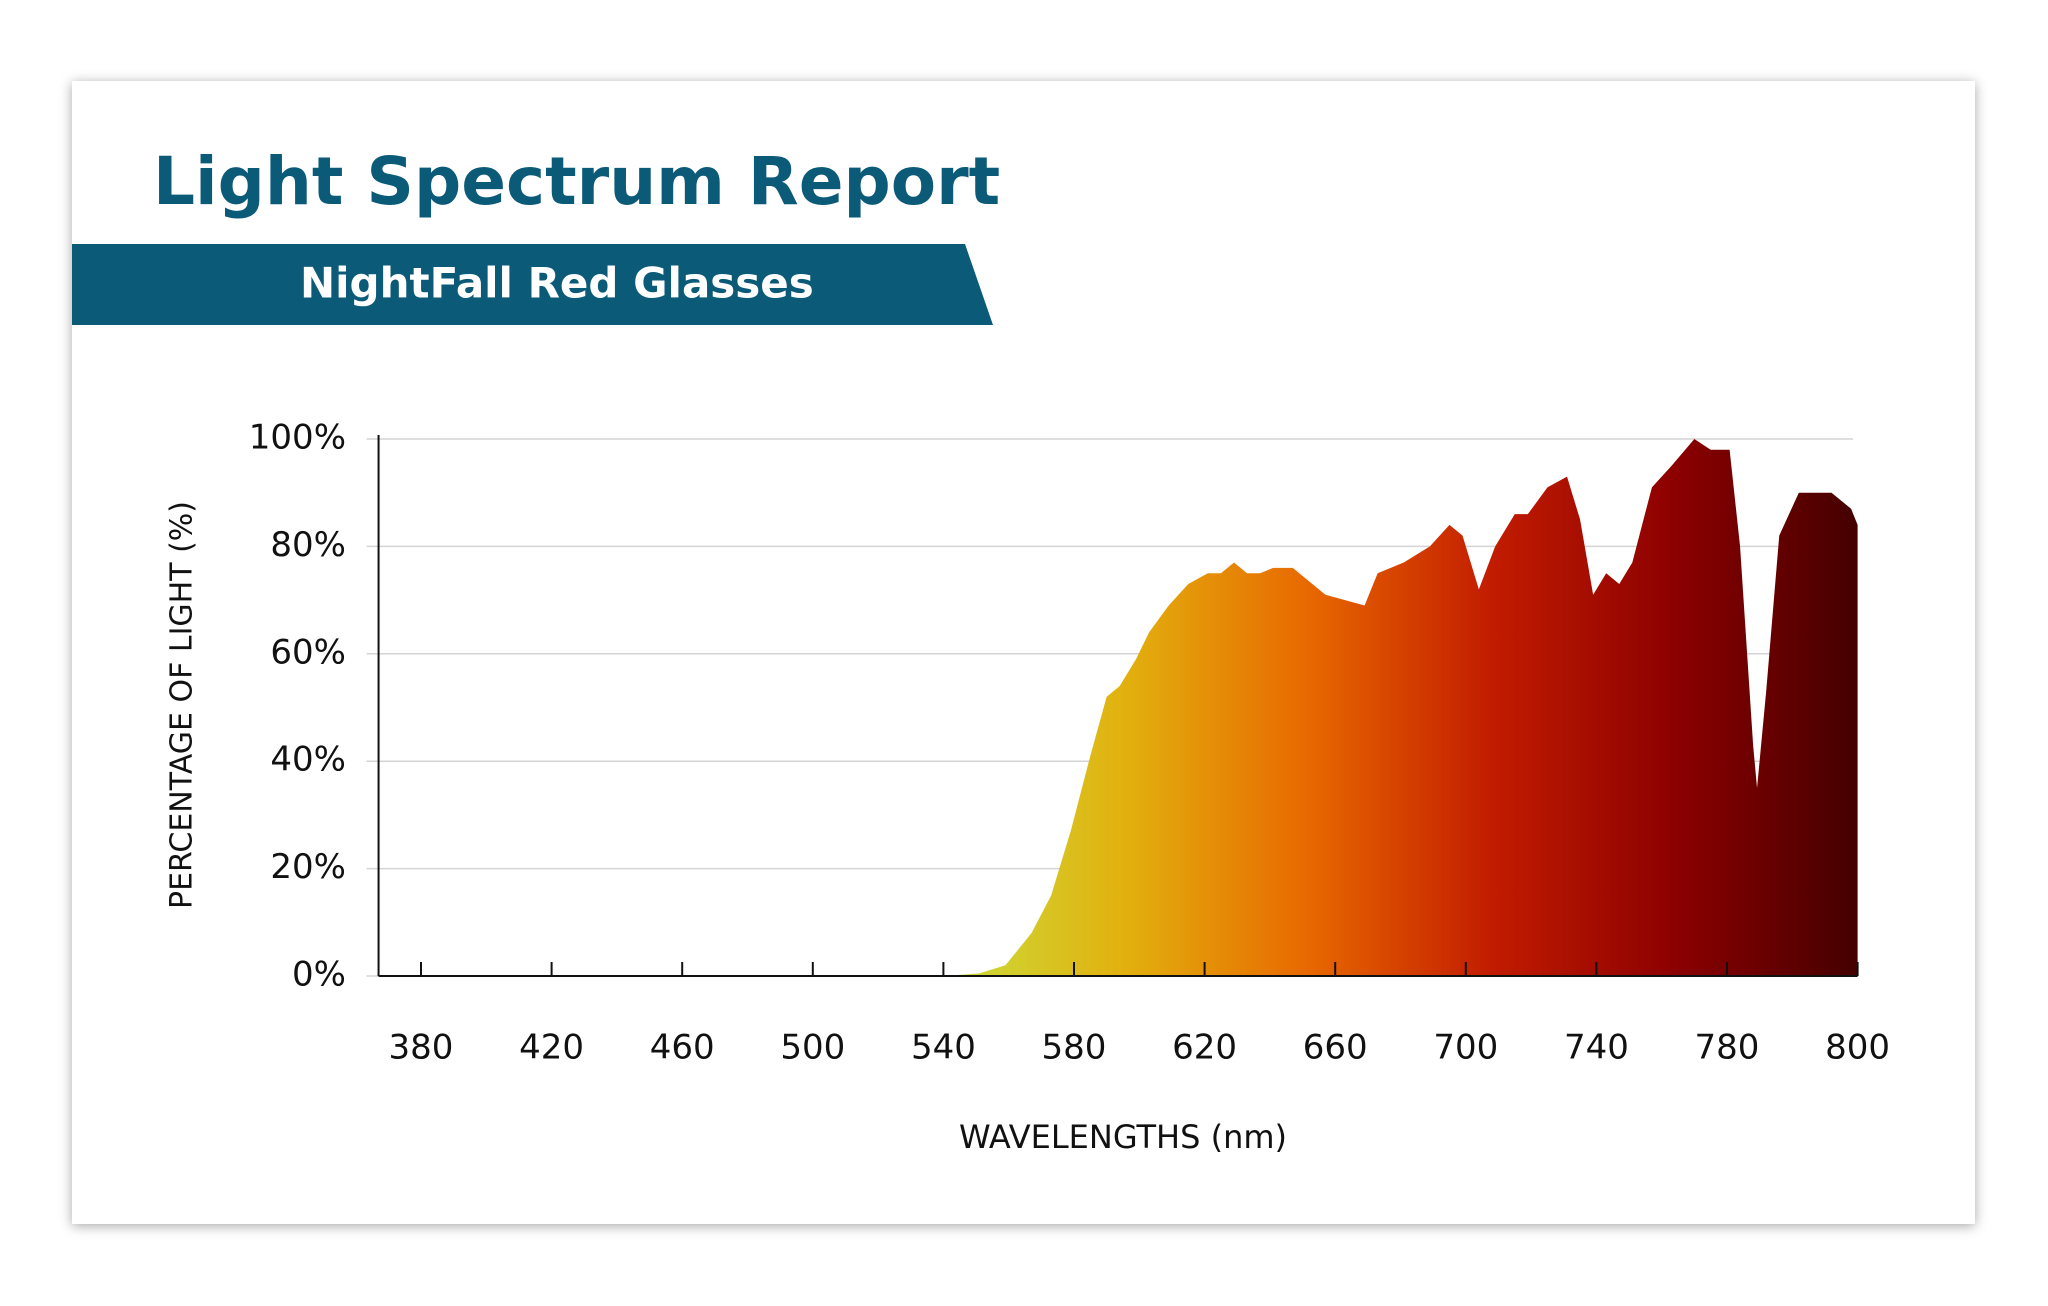 The width and height of the screenshot is (2048, 1306). I want to click on x-tick-label: 740, so click(1596, 1048).